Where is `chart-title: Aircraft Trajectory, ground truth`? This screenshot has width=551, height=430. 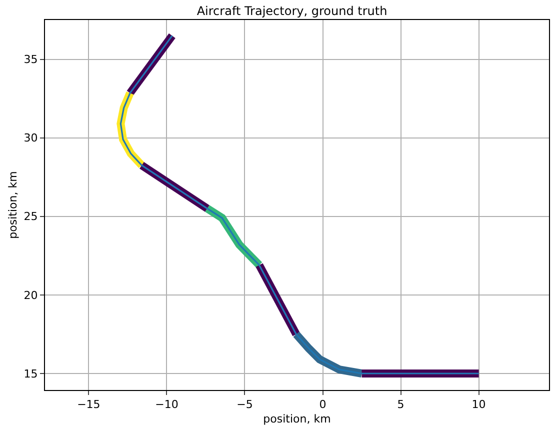
chart-title: Aircraft Trajectory, ground truth is located at coordinates (292, 11).